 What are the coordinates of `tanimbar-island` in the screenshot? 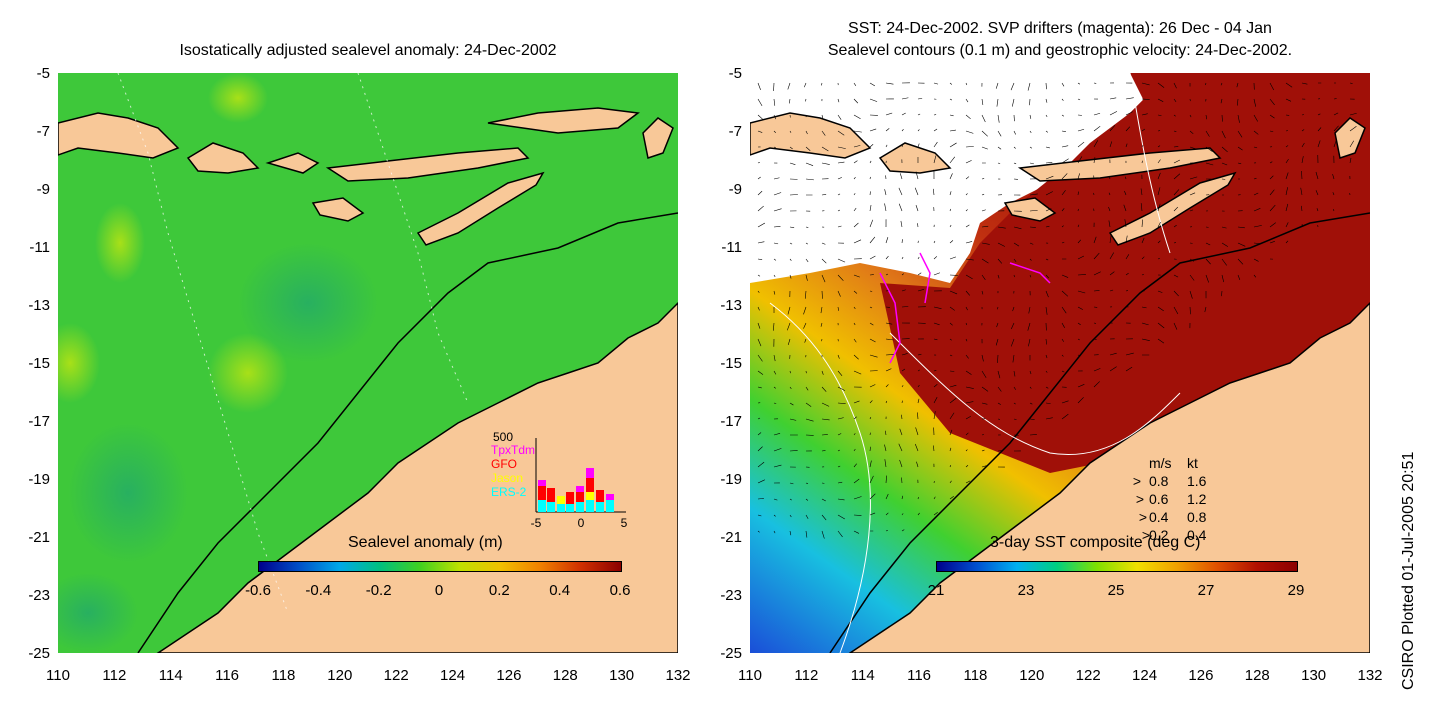 It's located at (658, 138).